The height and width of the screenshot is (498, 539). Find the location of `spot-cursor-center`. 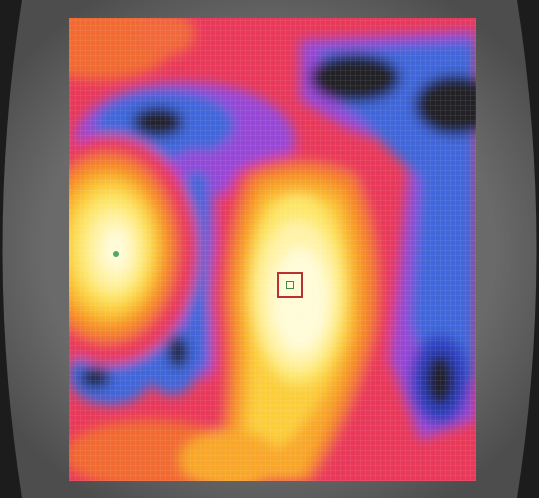

spot-cursor-center is located at coordinates (290, 285).